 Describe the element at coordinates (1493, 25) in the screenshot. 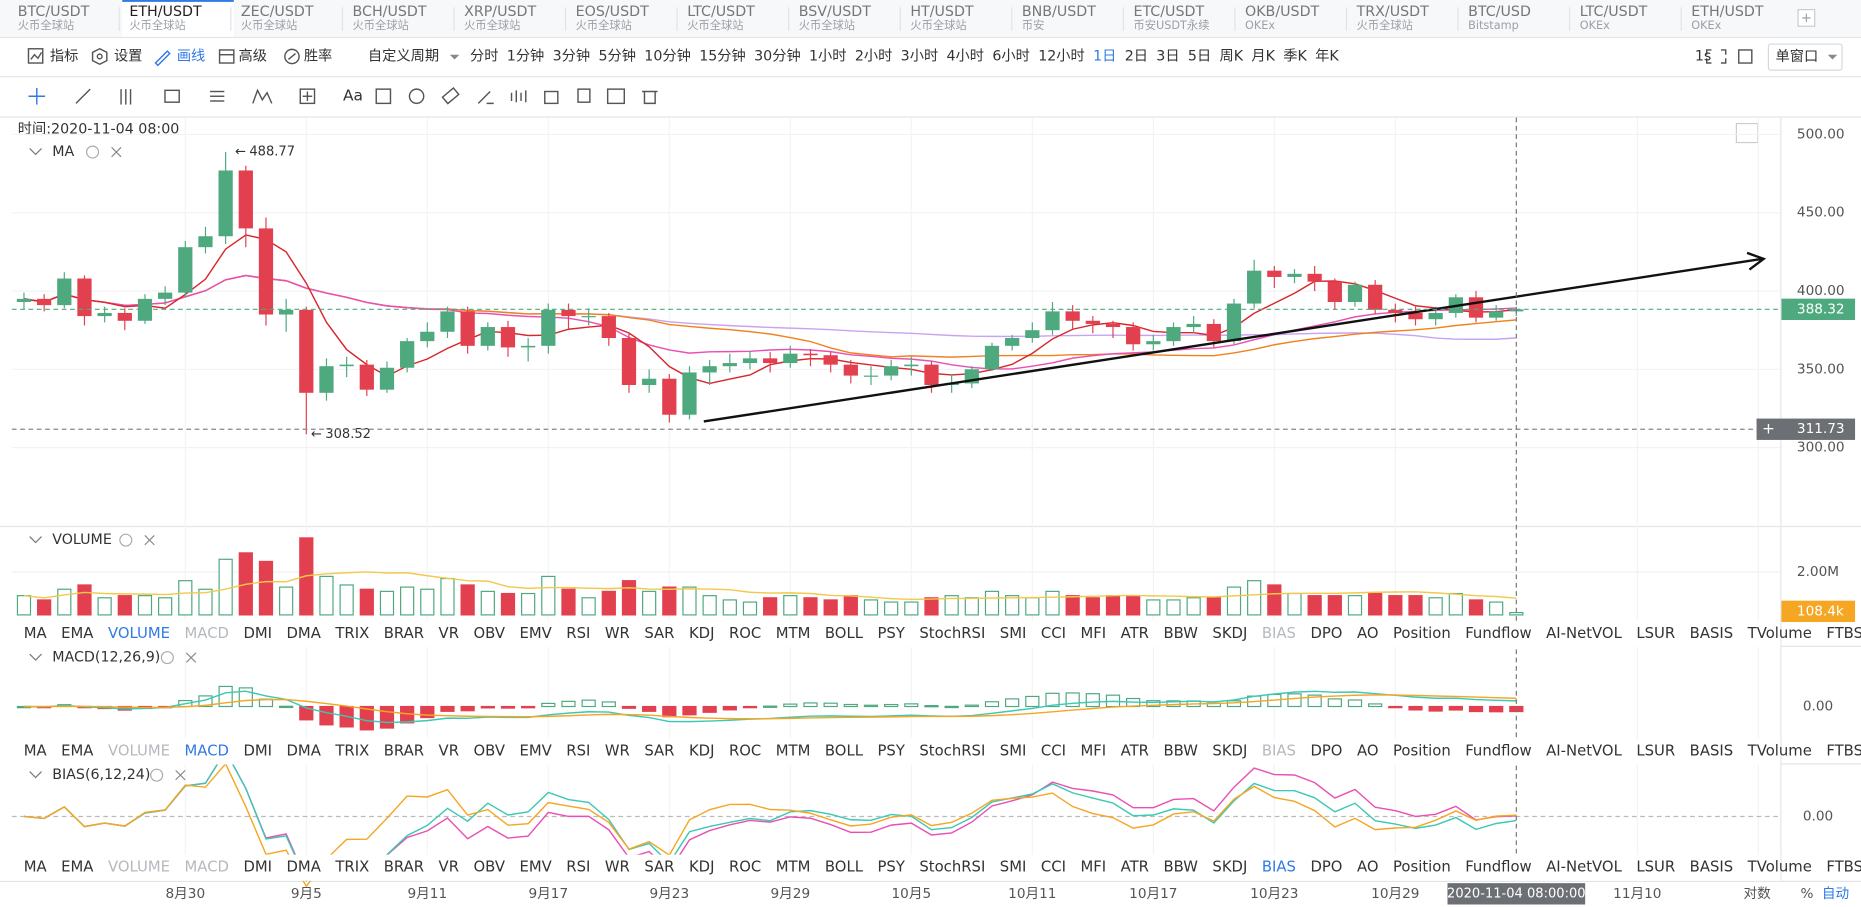

I see `tab-exchange: Bitstamp` at that location.